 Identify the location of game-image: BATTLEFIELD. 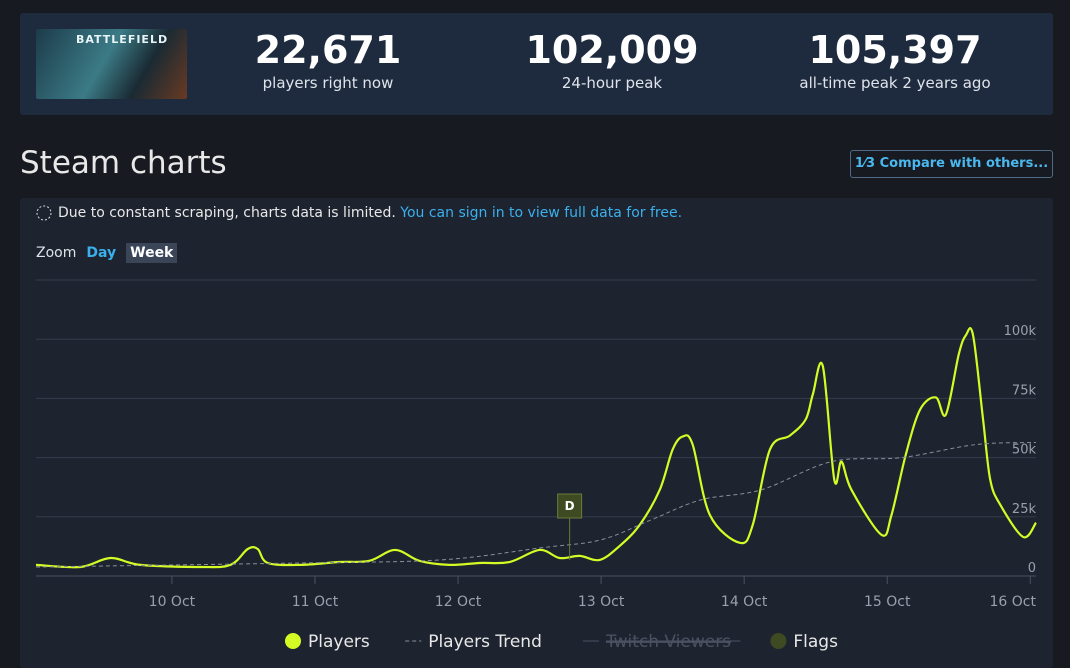
(111, 64).